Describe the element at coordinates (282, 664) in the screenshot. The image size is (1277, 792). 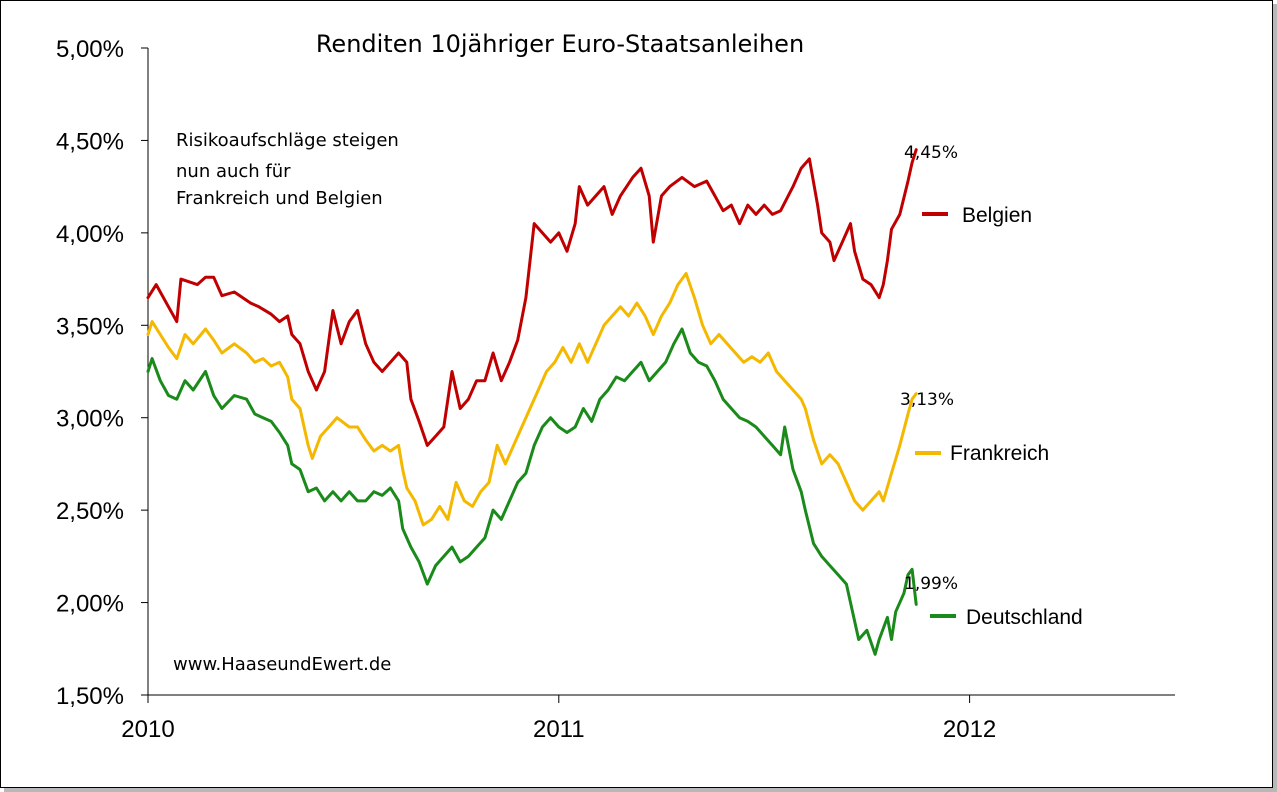
I see `source-url: www.HaaseundEwert.de` at that location.